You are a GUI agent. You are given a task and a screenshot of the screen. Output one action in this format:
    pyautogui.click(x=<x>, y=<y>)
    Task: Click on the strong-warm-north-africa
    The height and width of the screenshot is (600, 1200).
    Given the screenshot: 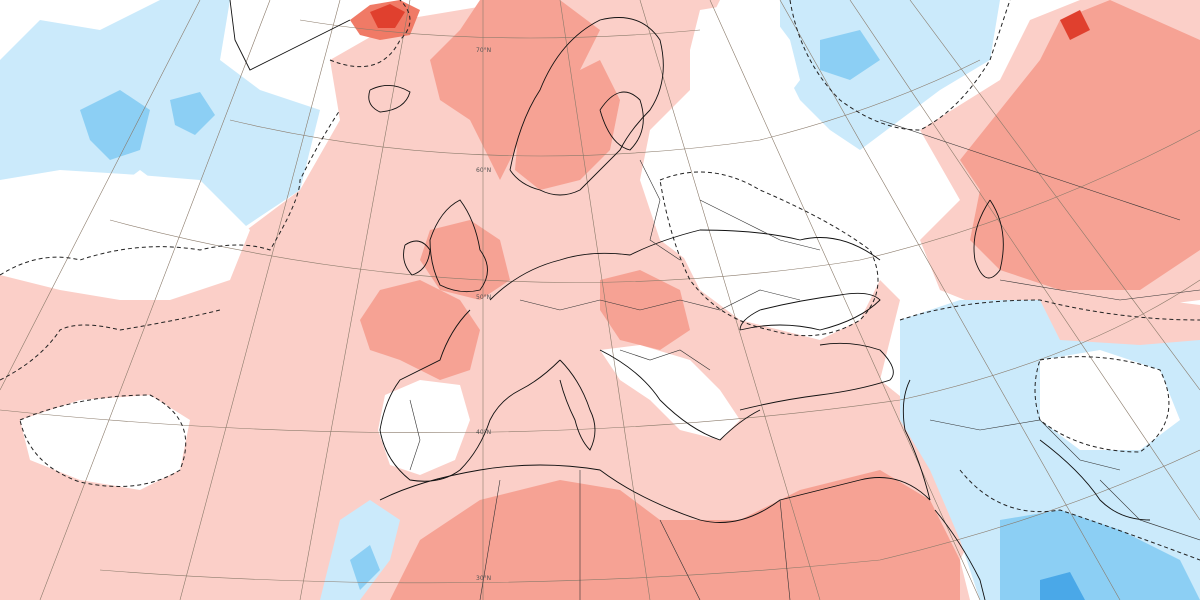 What is the action you would take?
    pyautogui.click(x=675, y=535)
    